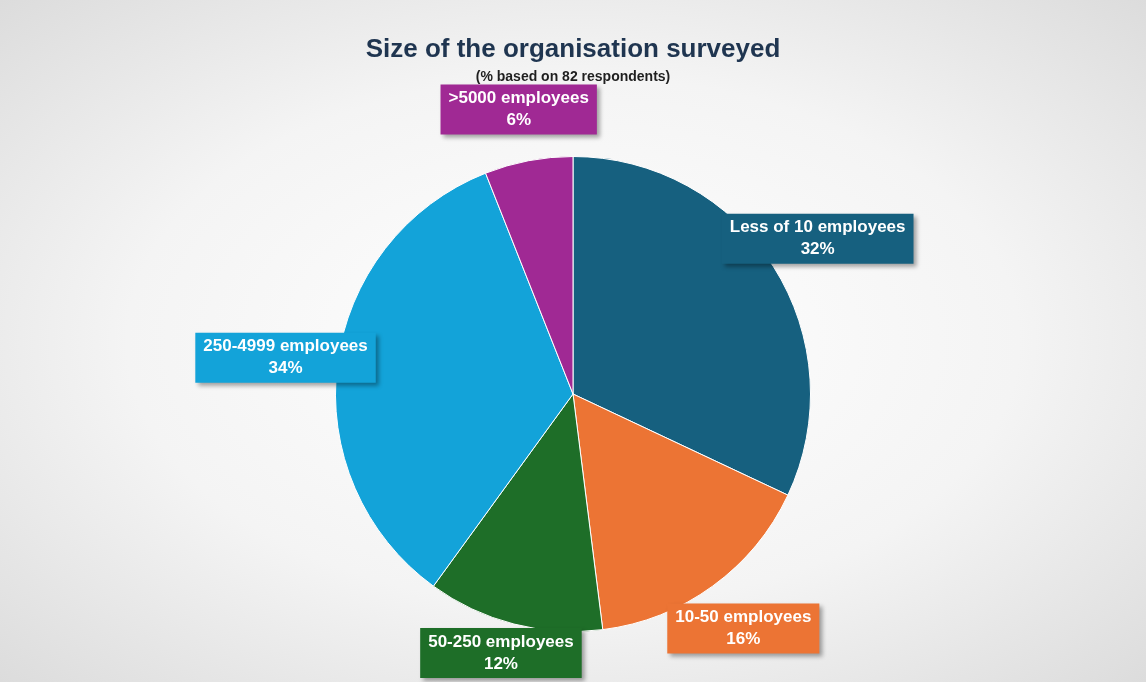 This screenshot has height=682, width=1146. What do you see at coordinates (500, 663) in the screenshot?
I see `data-label: 12%` at bounding box center [500, 663].